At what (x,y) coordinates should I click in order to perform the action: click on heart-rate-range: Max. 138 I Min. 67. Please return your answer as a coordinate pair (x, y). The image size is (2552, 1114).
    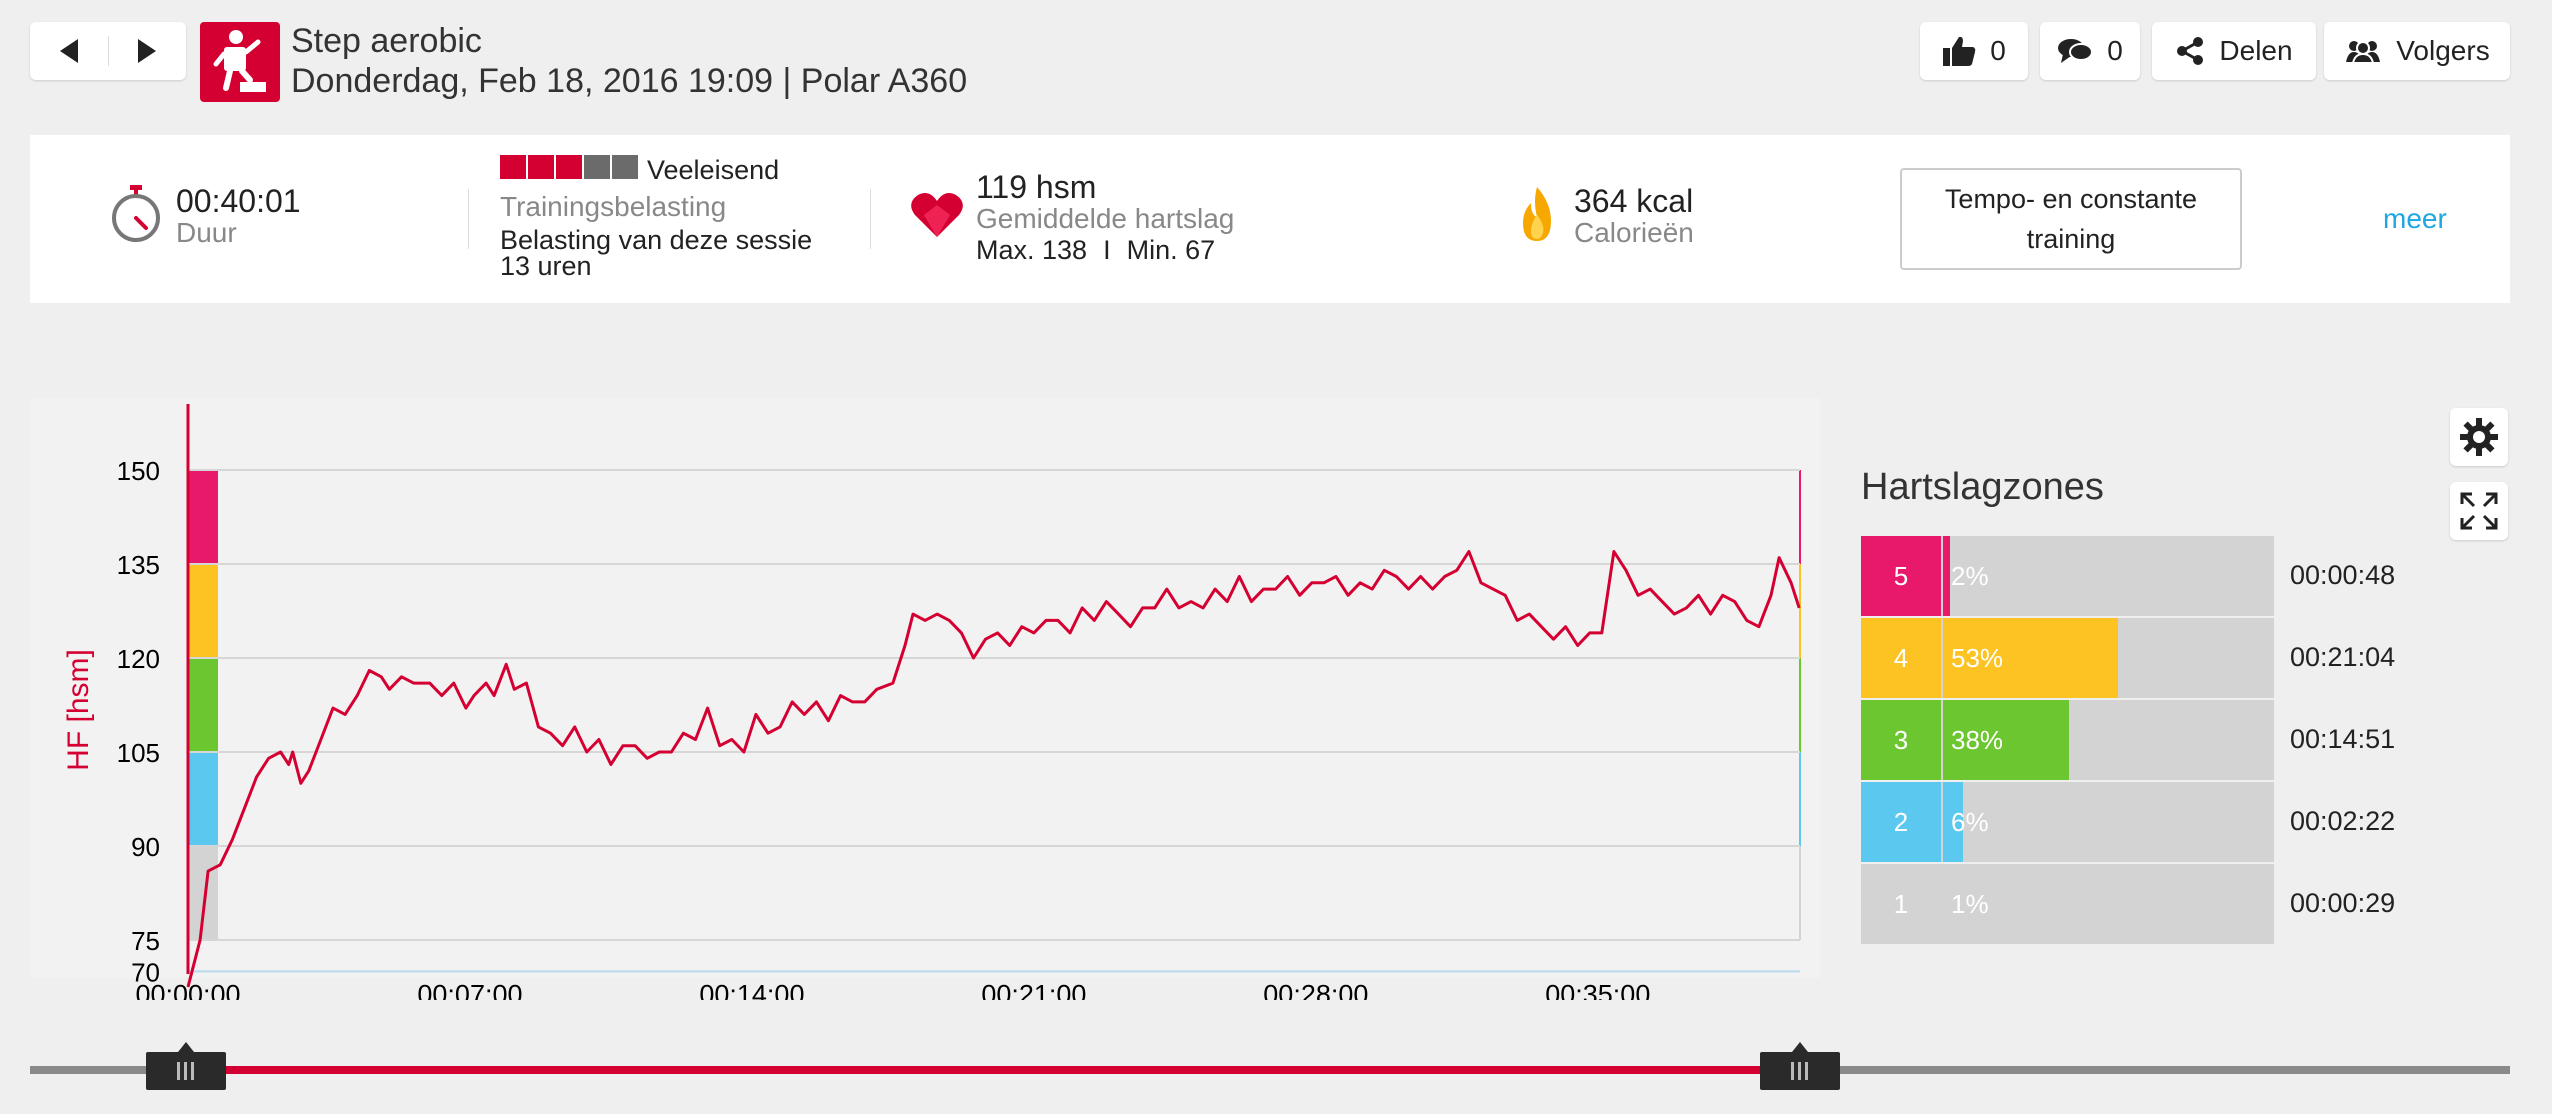
    Looking at the image, I should click on (1095, 250).